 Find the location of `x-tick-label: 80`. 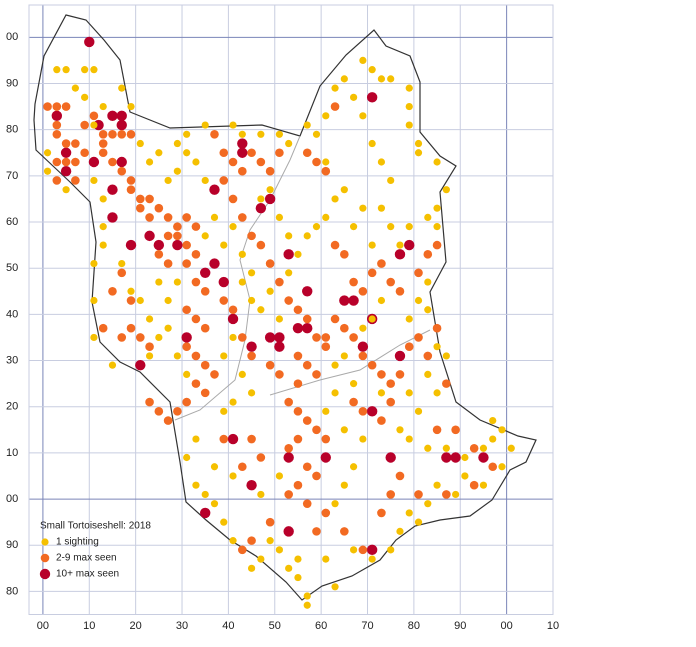

x-tick-label: 80 is located at coordinates (414, 626).